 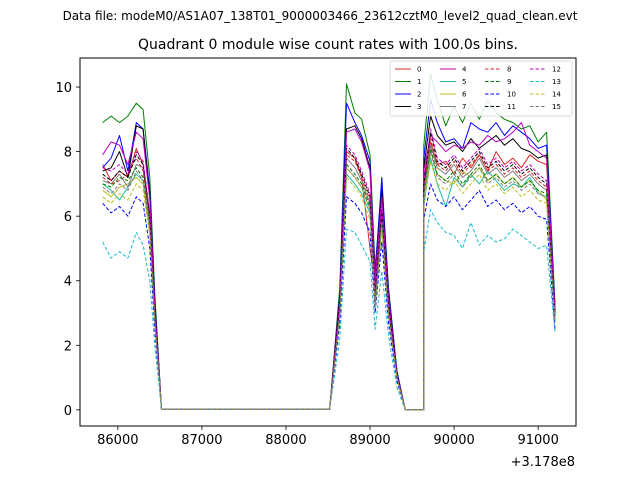 What do you see at coordinates (556, 107) in the screenshot?
I see `legend-label-15: 15` at bounding box center [556, 107].